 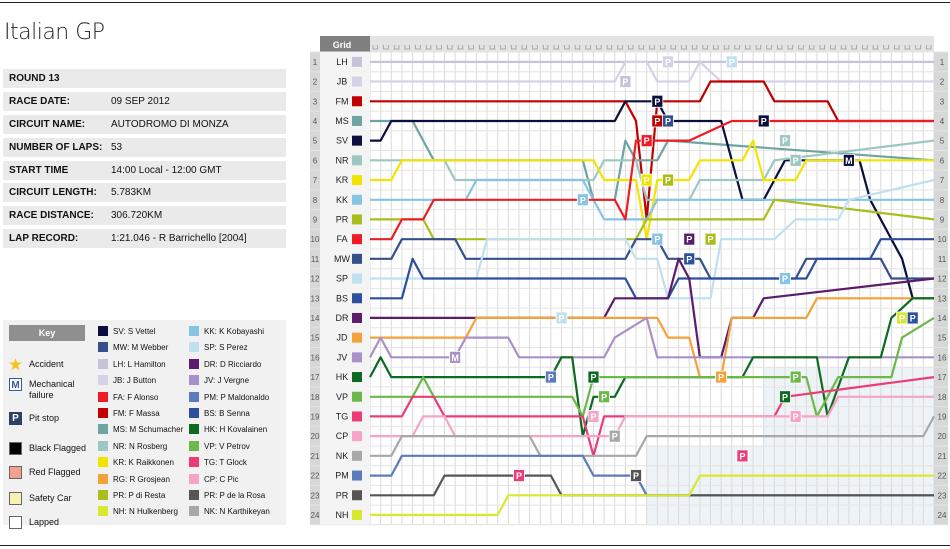 What do you see at coordinates (315, 515) in the screenshot?
I see `position-number-left: 24` at bounding box center [315, 515].